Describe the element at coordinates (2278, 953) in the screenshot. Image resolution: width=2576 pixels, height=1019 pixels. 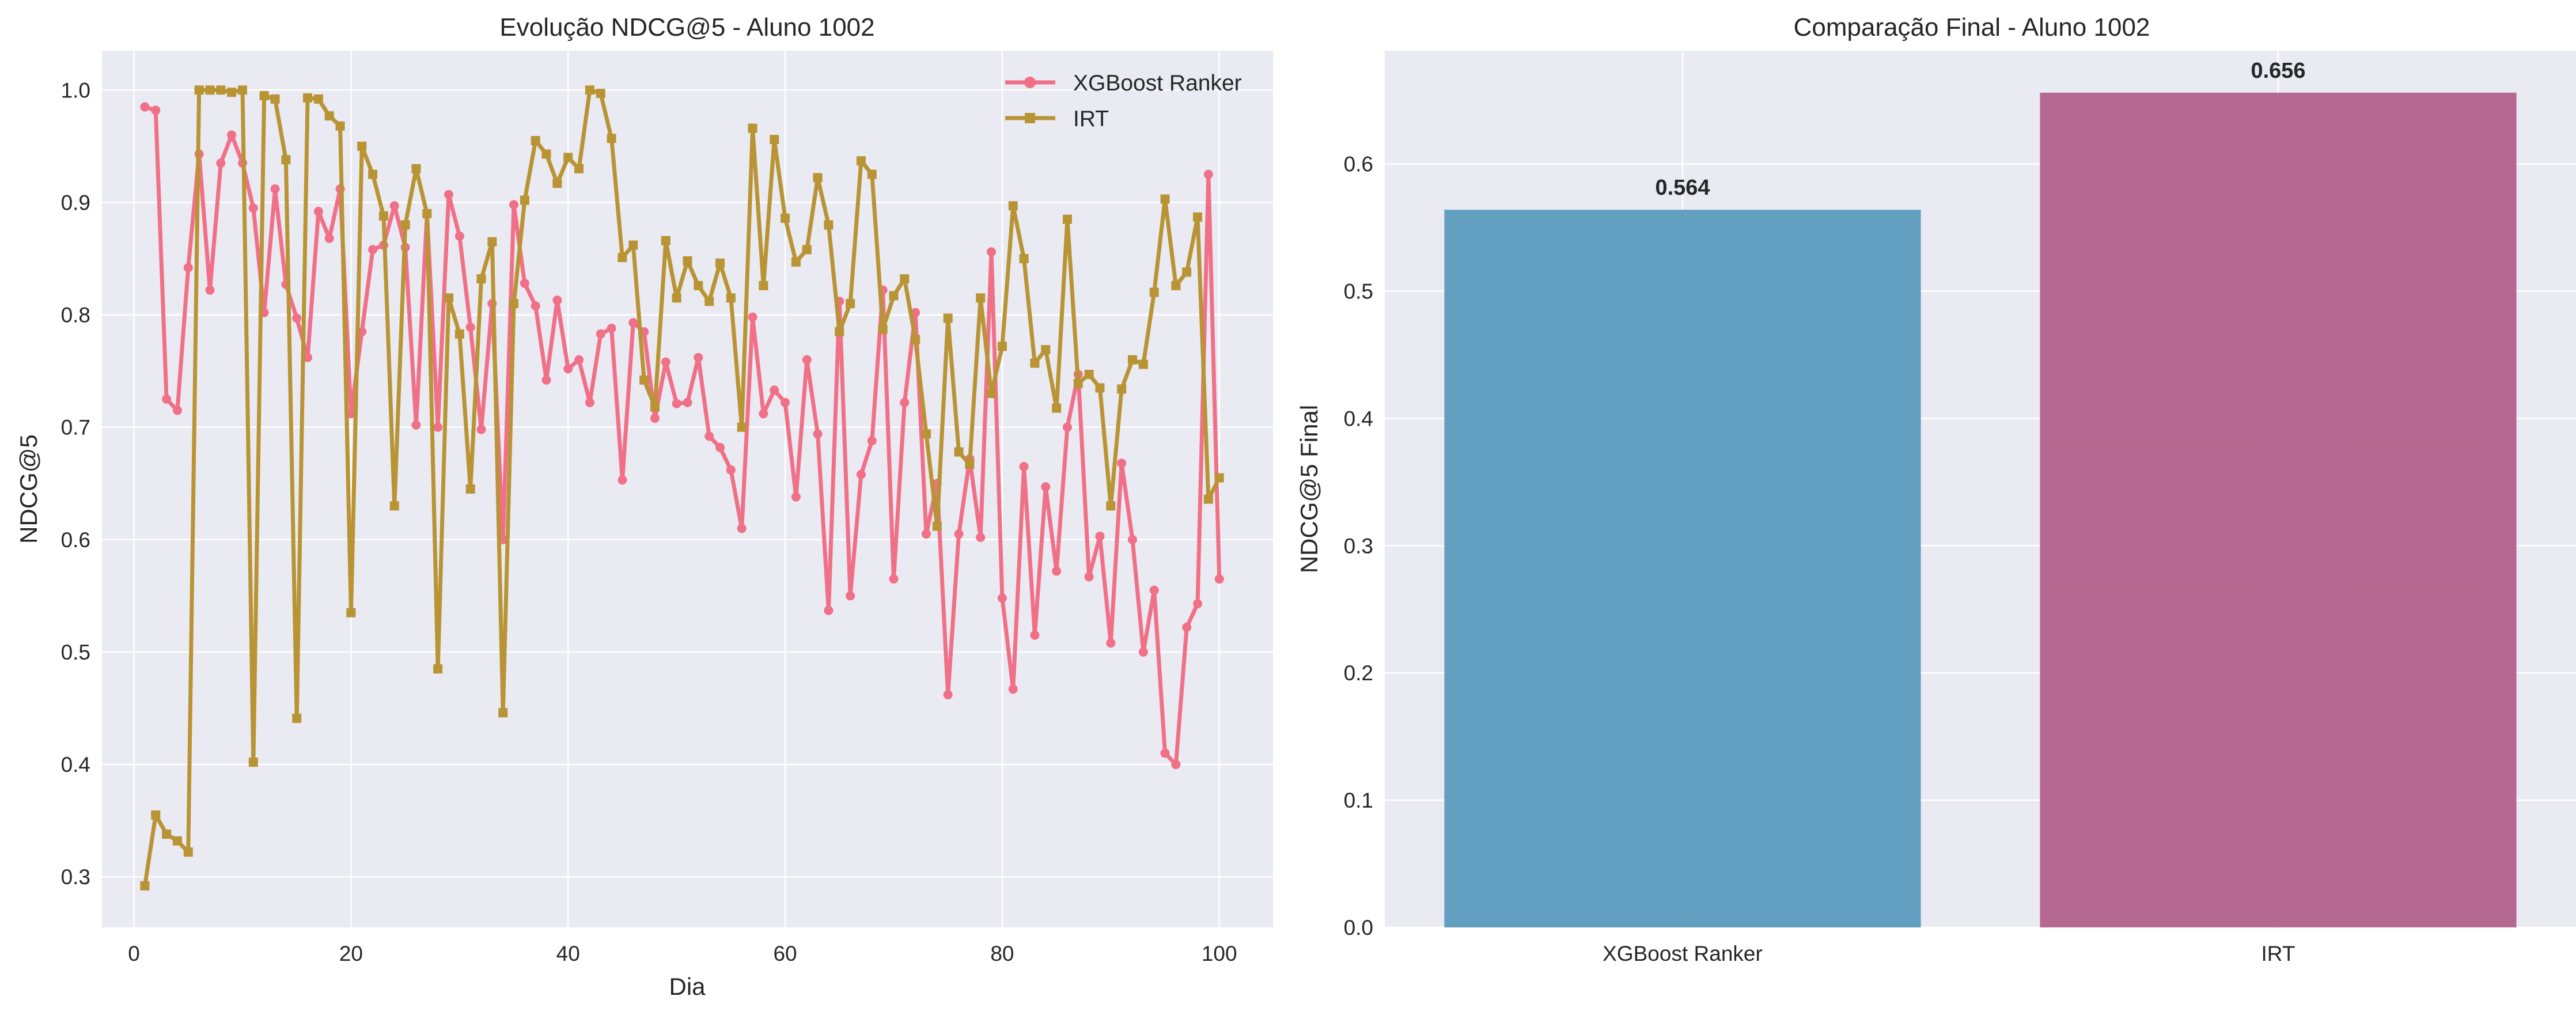
I see `x-tick-label: IRT` at that location.